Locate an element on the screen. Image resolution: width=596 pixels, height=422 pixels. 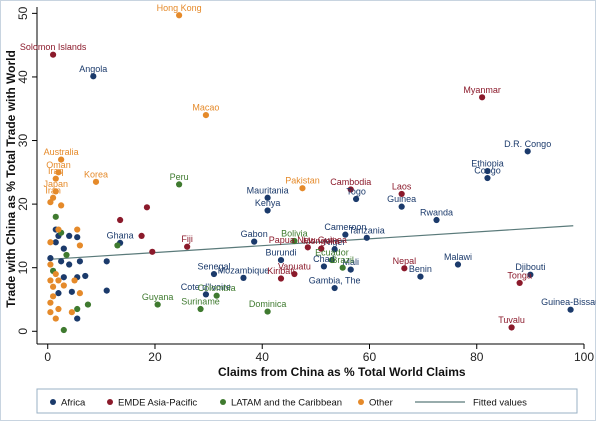
label-congo: Congo is located at coordinates (487, 171).